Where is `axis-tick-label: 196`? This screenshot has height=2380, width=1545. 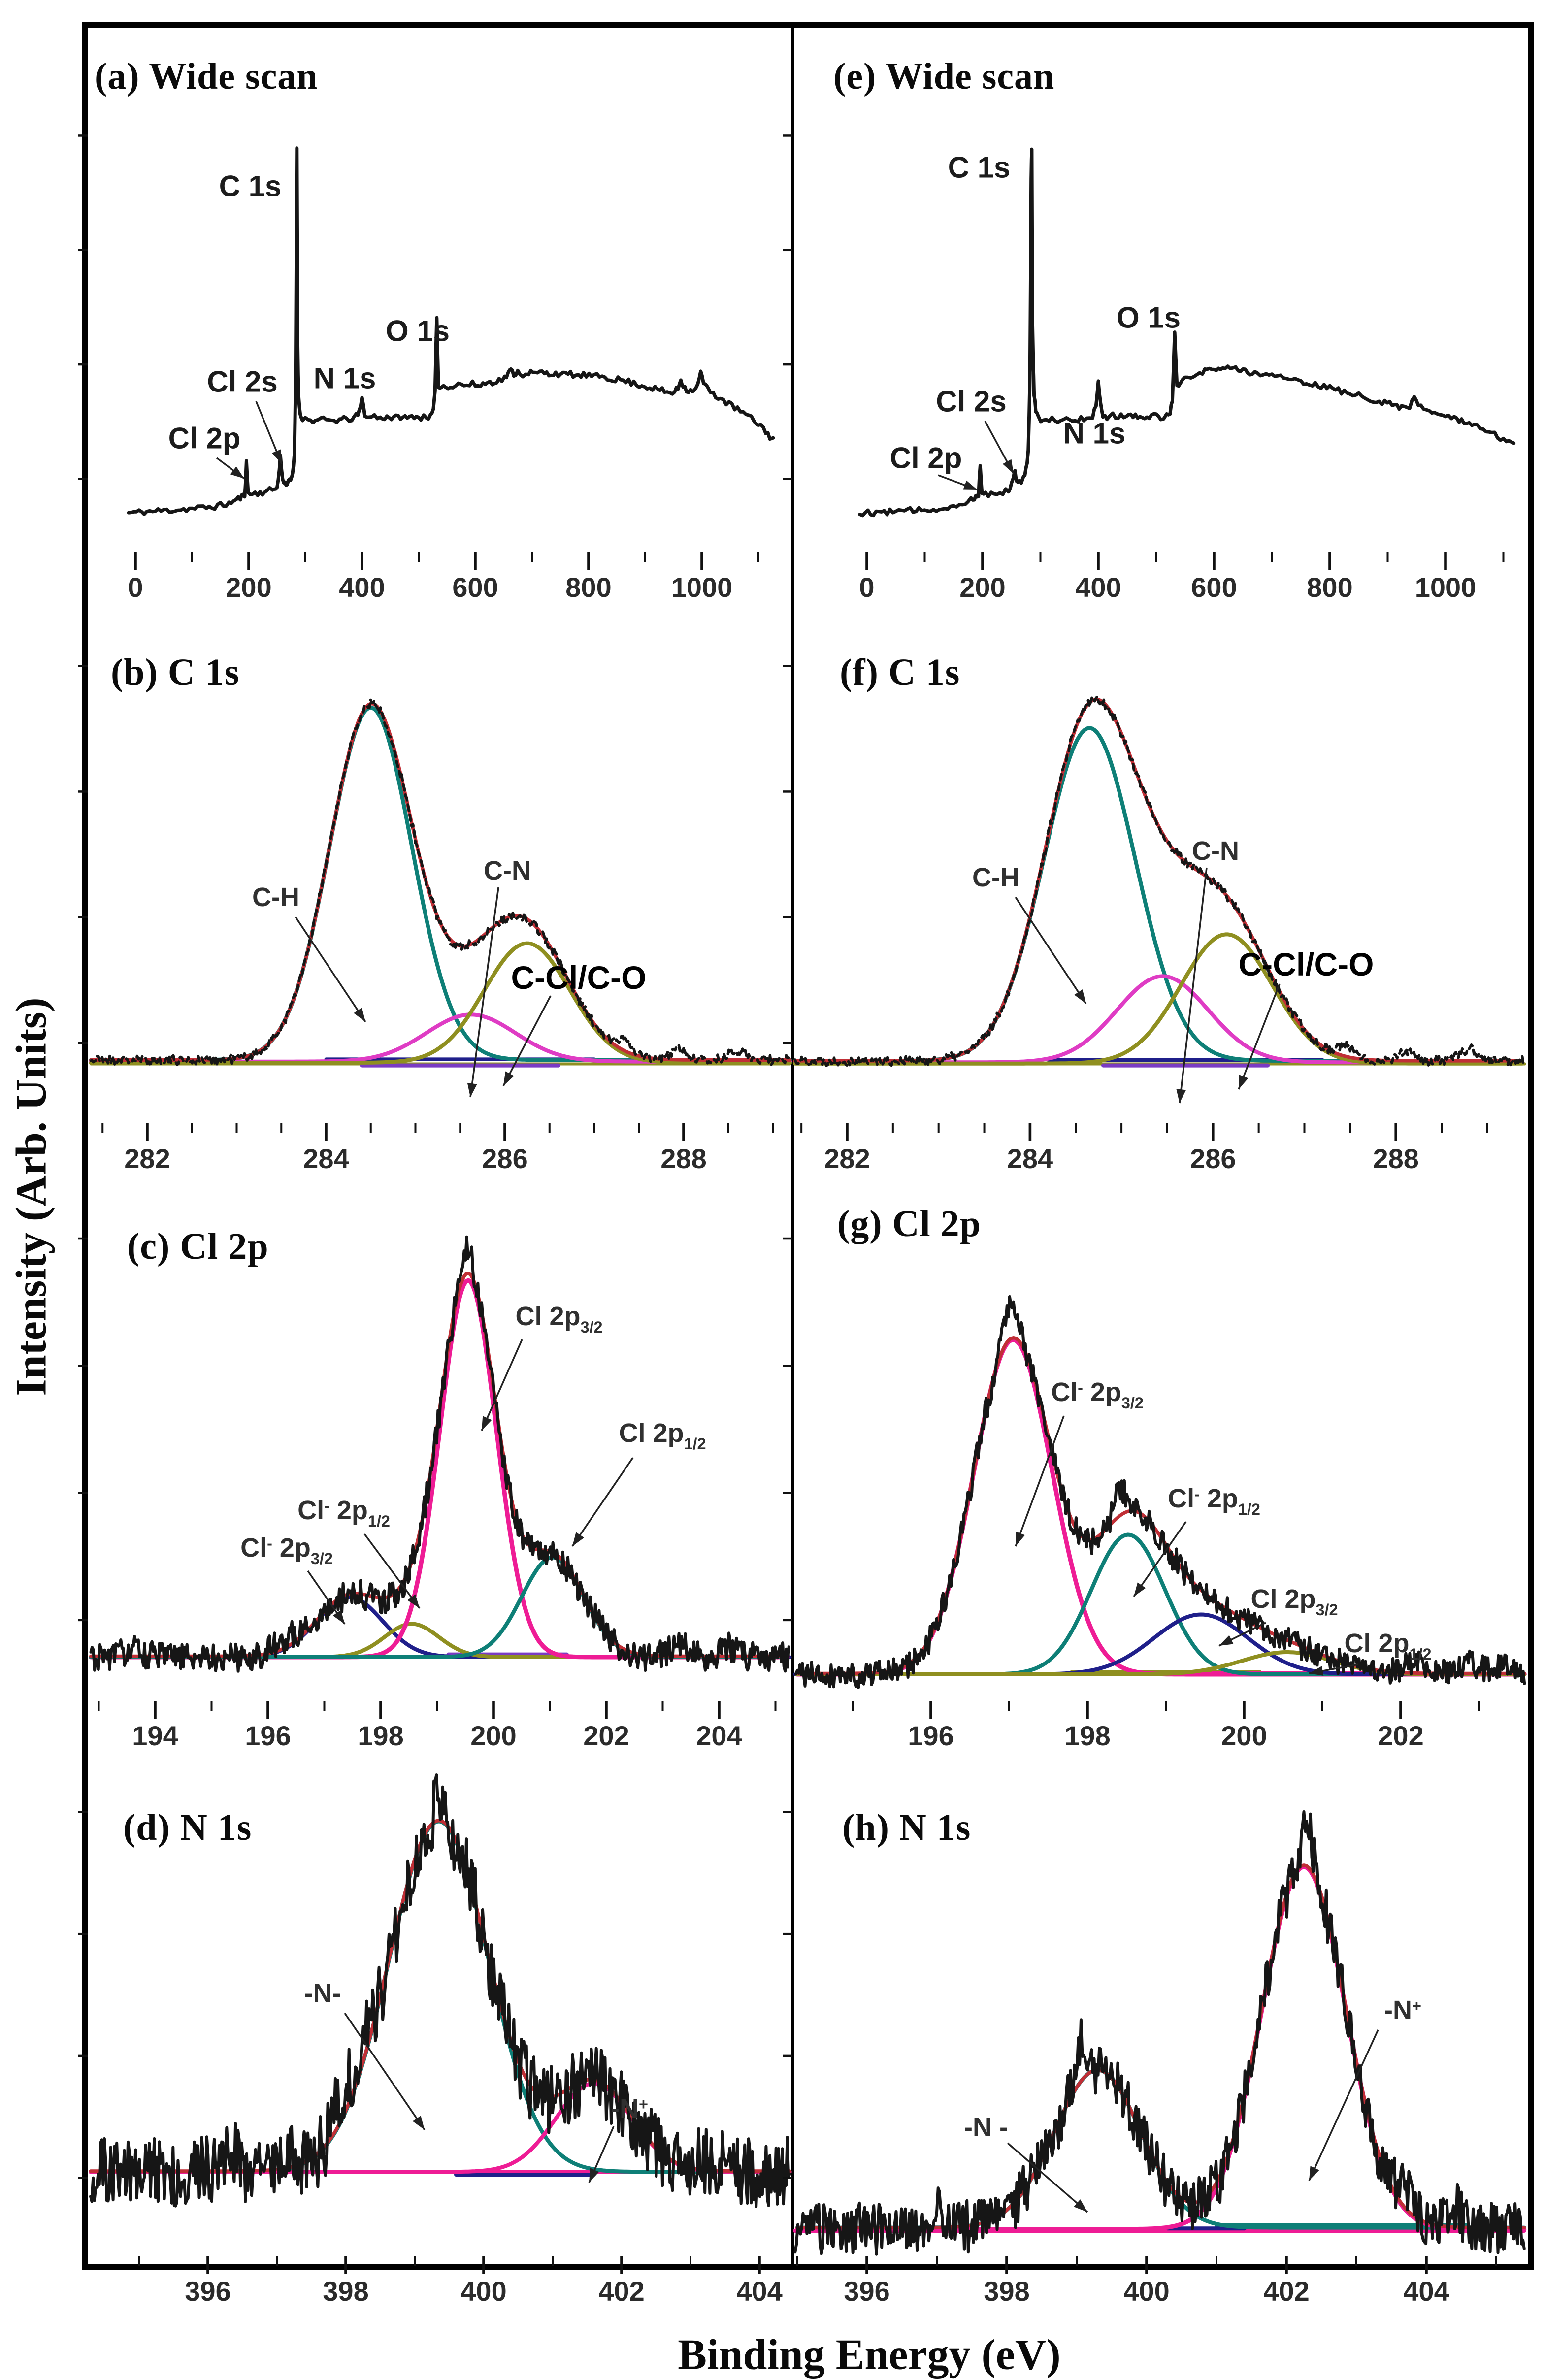 axis-tick-label: 196 is located at coordinates (931, 1735).